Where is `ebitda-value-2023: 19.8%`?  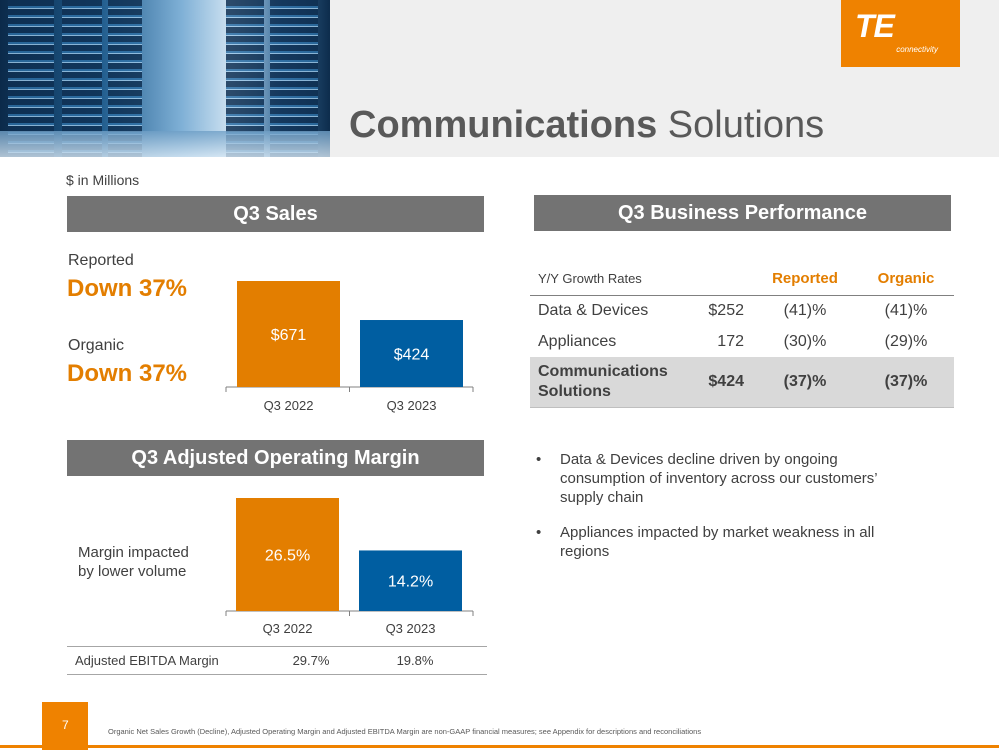
ebitda-value-2023: 19.8% is located at coordinates (430, 660).